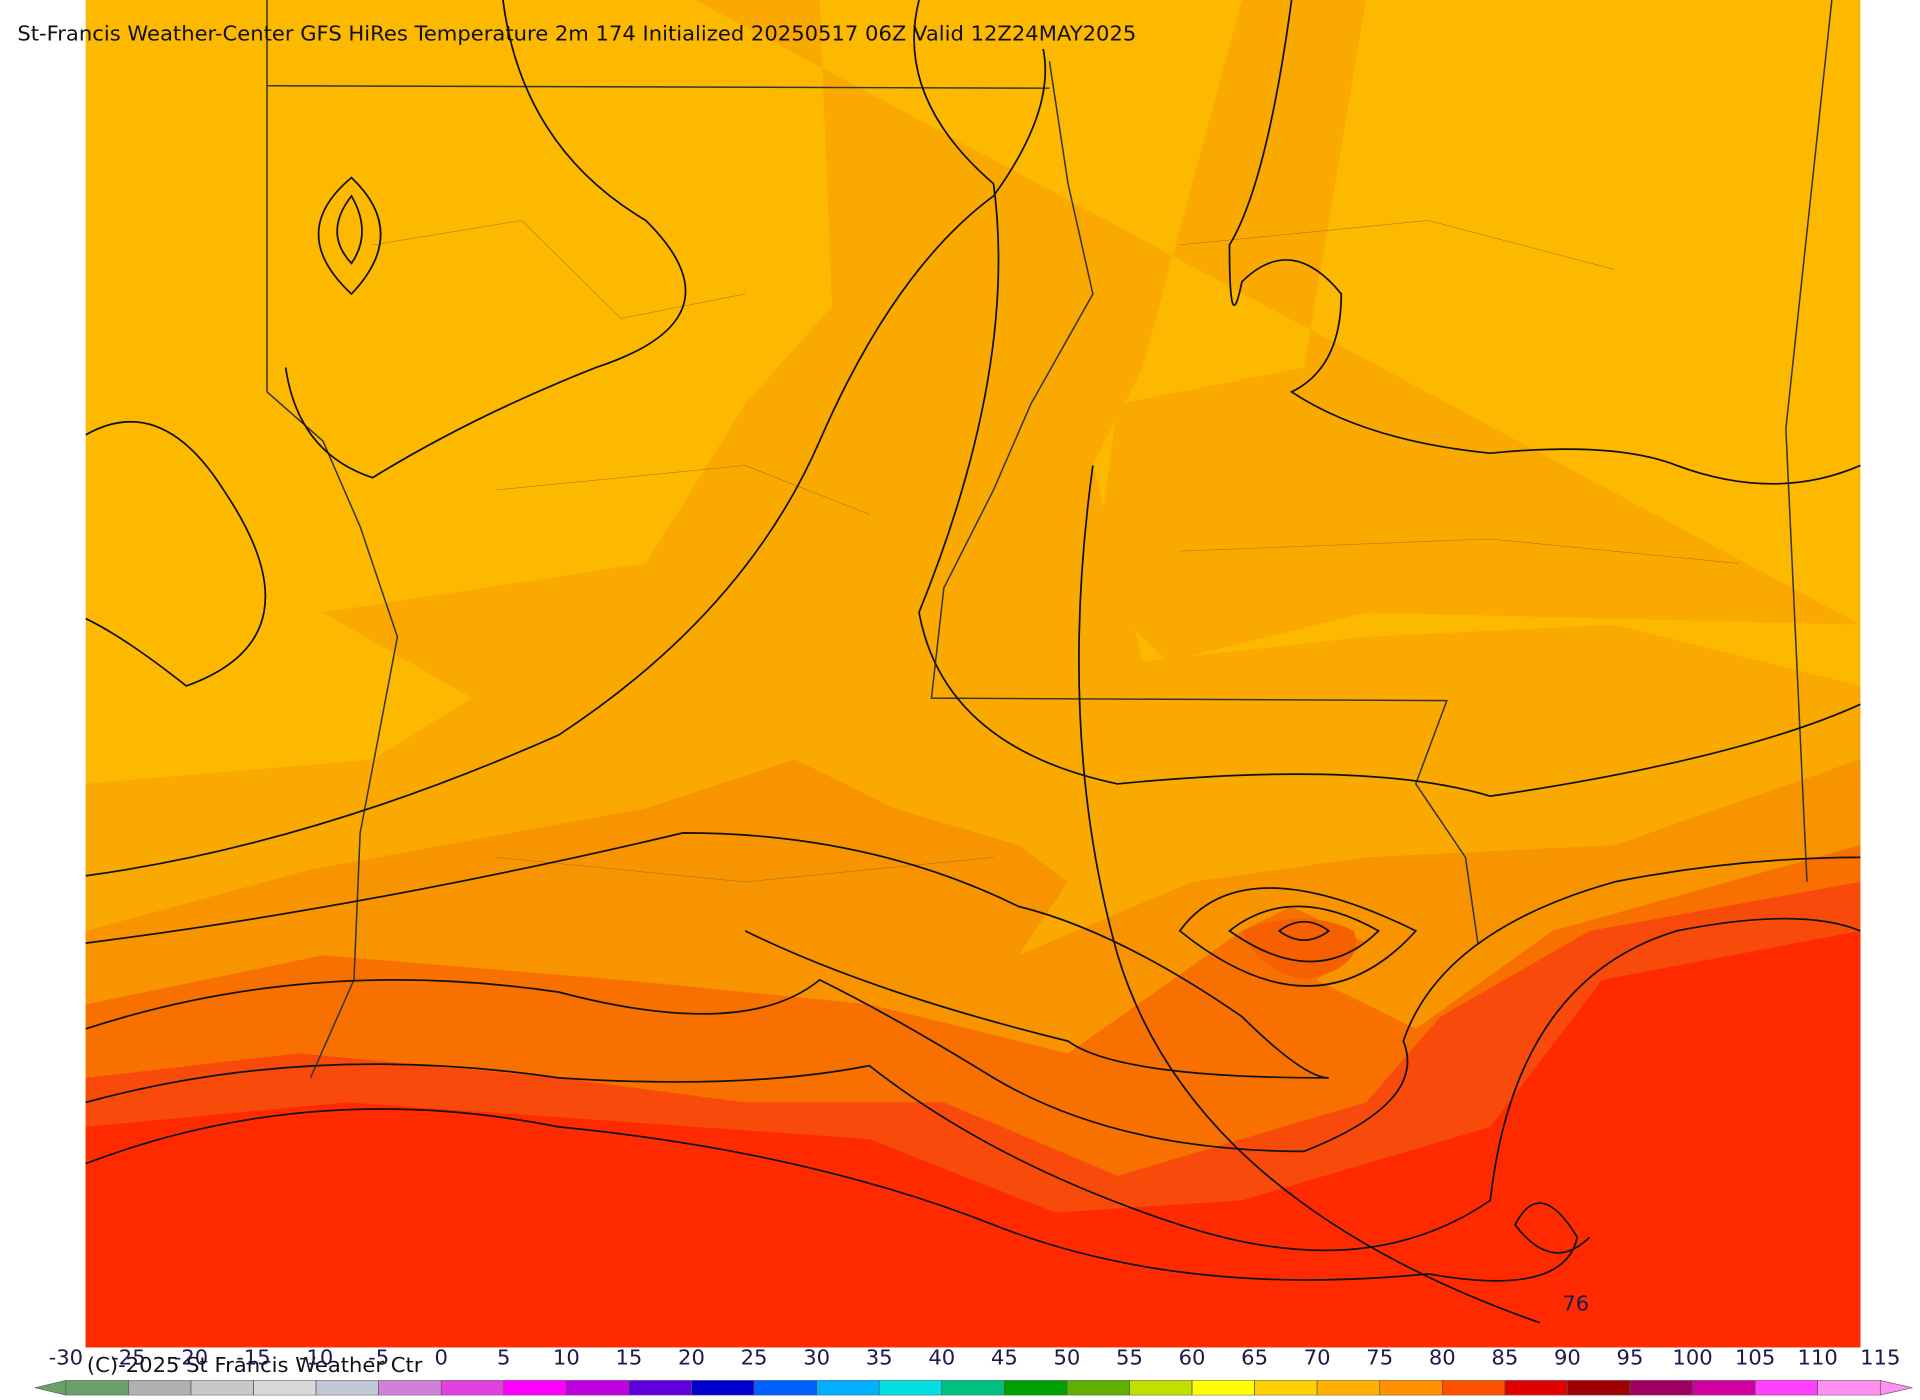 This screenshot has width=1920, height=1400. Describe the element at coordinates (1192, 1358) in the screenshot. I see `colorbar-tick-label: 60` at that location.